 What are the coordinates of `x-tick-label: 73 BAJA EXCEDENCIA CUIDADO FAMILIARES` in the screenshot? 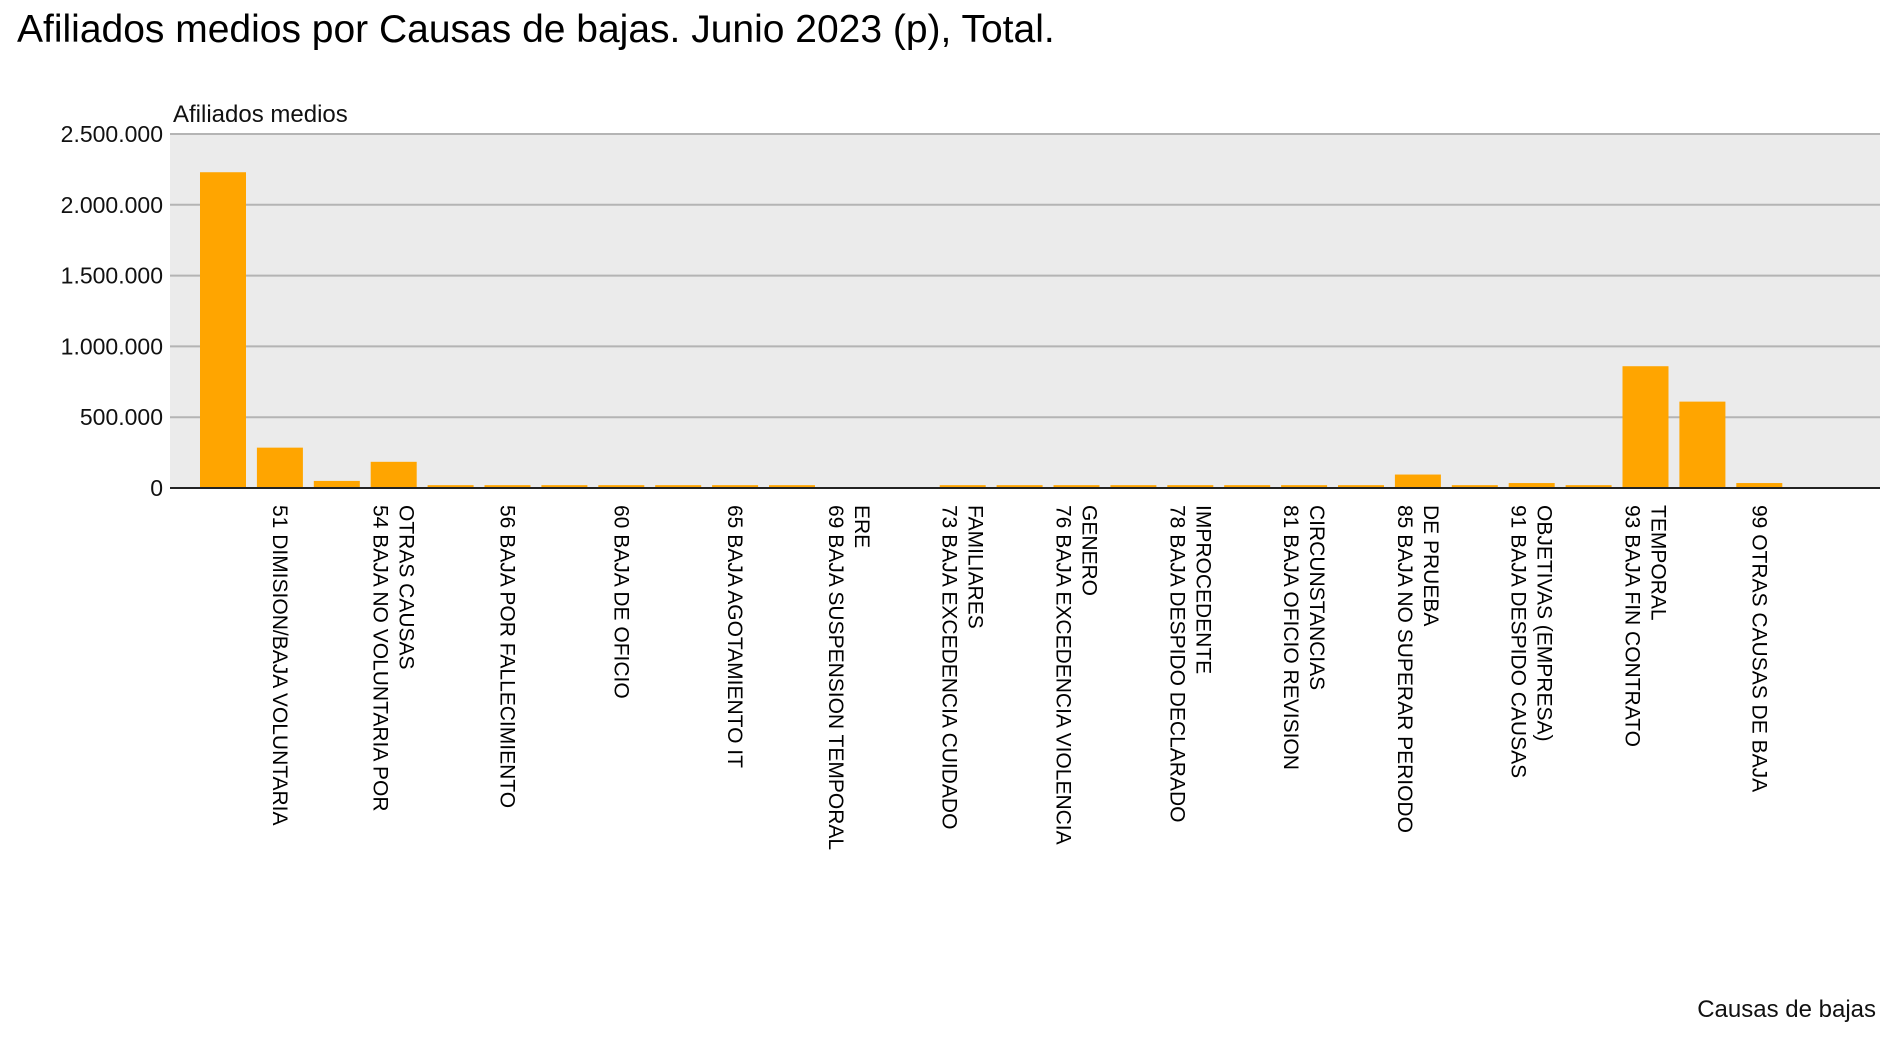 It's located at (962, 667).